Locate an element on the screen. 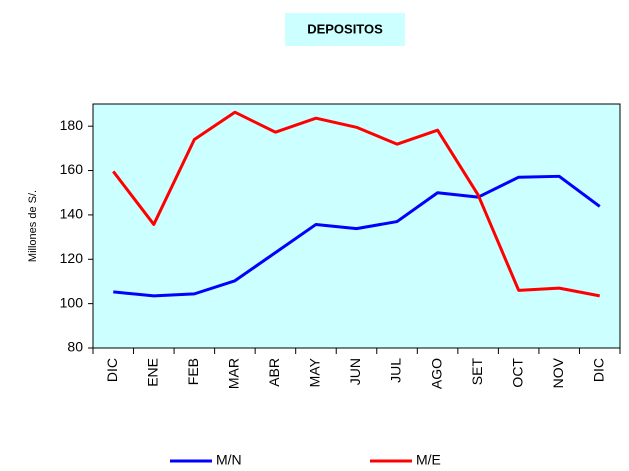 Image resolution: width=629 pixels, height=471 pixels. x-tick-label: ENE is located at coordinates (153, 372).